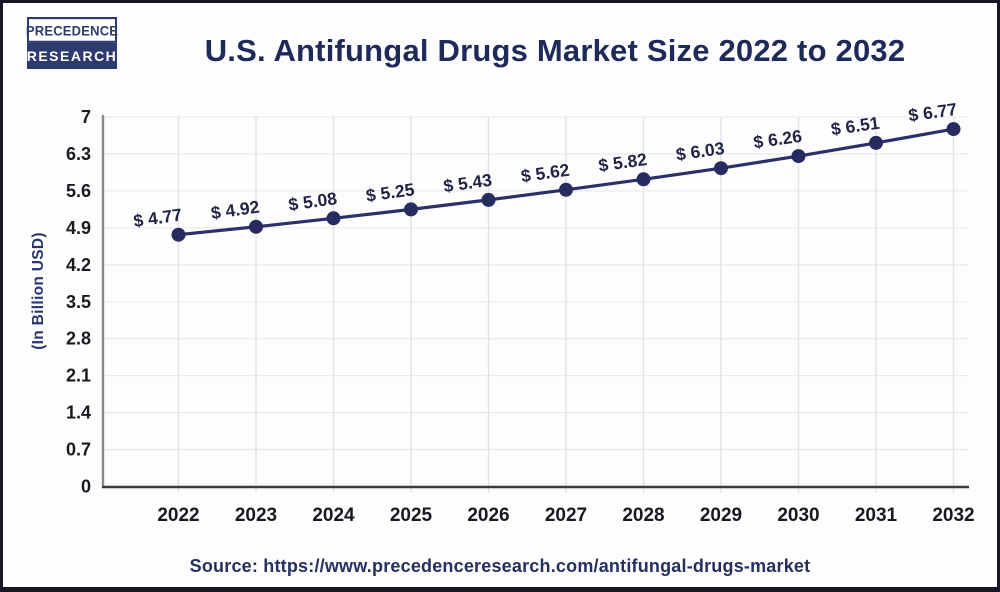 The width and height of the screenshot is (1000, 592). I want to click on data-label: $ 5.82, so click(622, 162).